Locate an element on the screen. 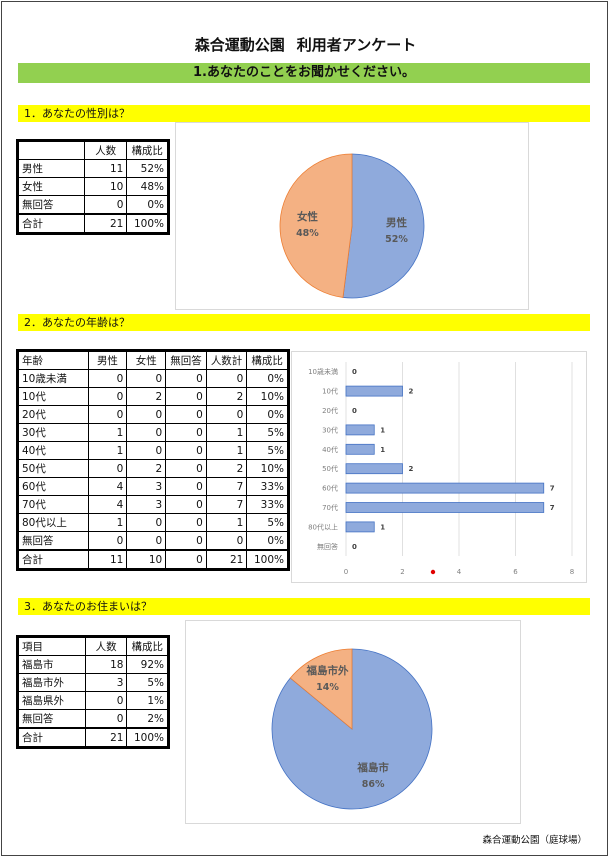 This screenshot has width=611, height=860. table-cell: 21 is located at coordinates (106, 737).